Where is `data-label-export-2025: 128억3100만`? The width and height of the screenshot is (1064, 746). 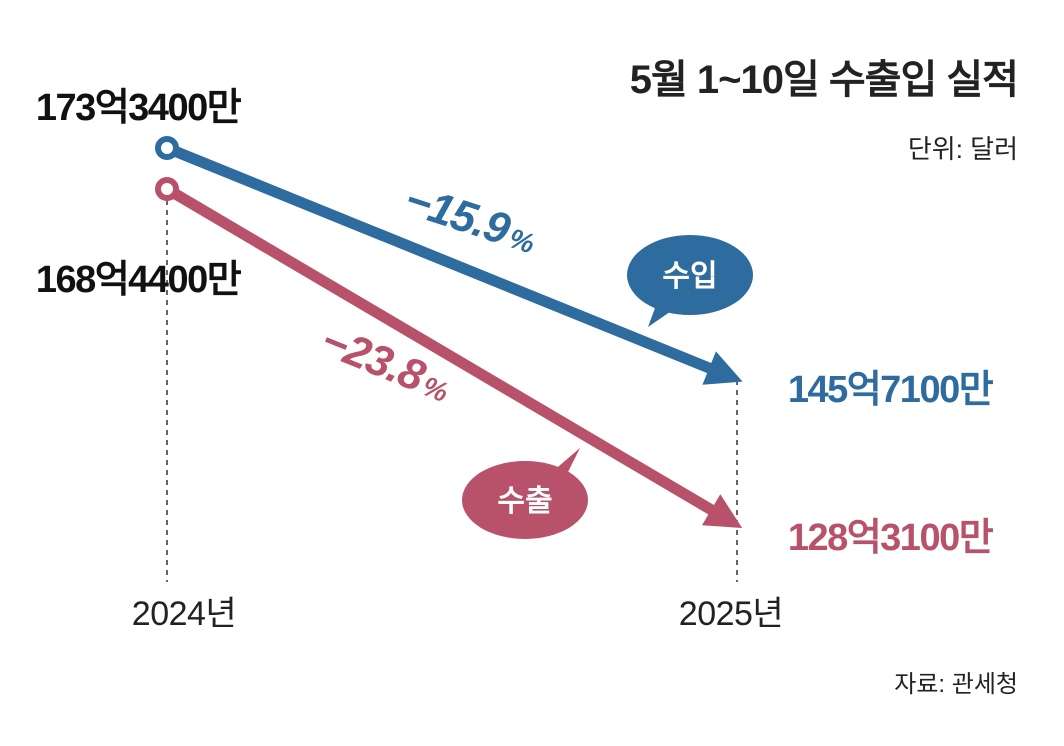 data-label-export-2025: 128억3100만 is located at coordinates (891, 538).